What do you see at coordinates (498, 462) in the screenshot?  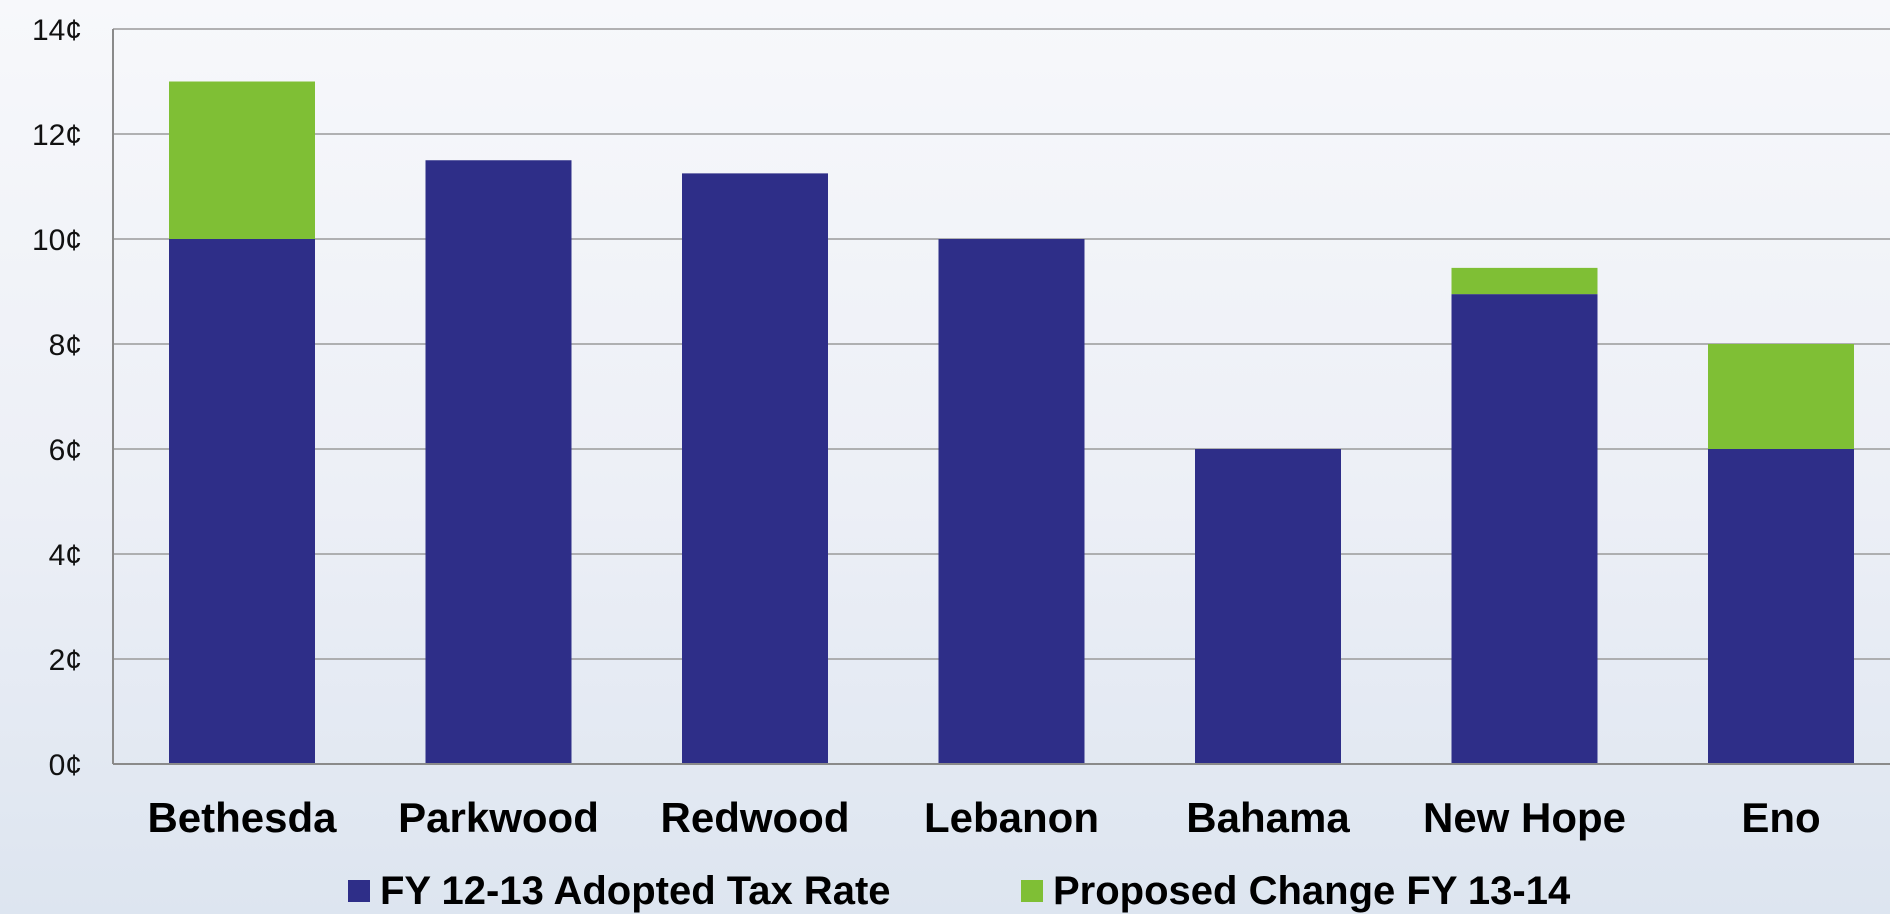 I see `bar-adopted-parkwood` at bounding box center [498, 462].